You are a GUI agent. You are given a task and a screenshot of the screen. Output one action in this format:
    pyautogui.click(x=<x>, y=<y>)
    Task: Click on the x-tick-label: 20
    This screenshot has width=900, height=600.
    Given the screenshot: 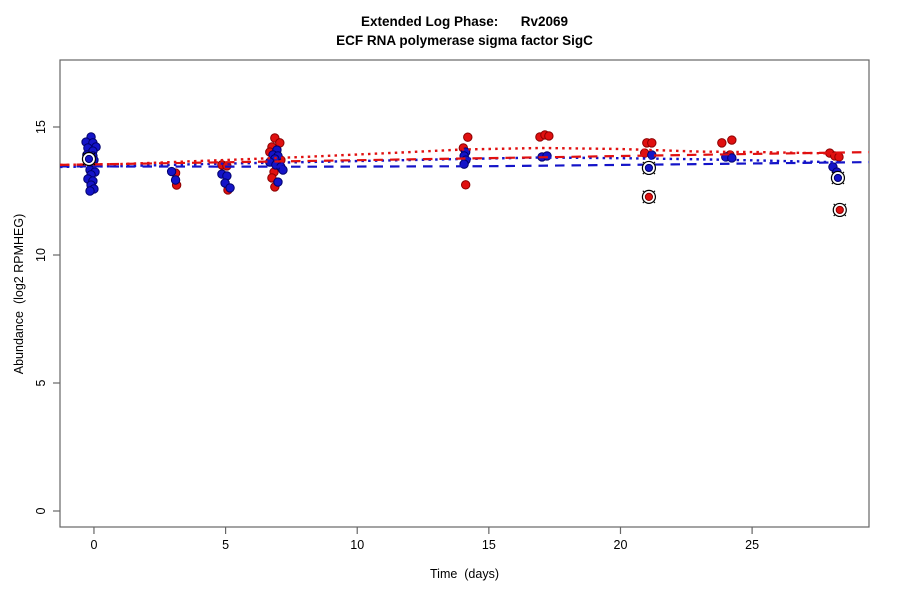 What is the action you would take?
    pyautogui.click(x=621, y=545)
    